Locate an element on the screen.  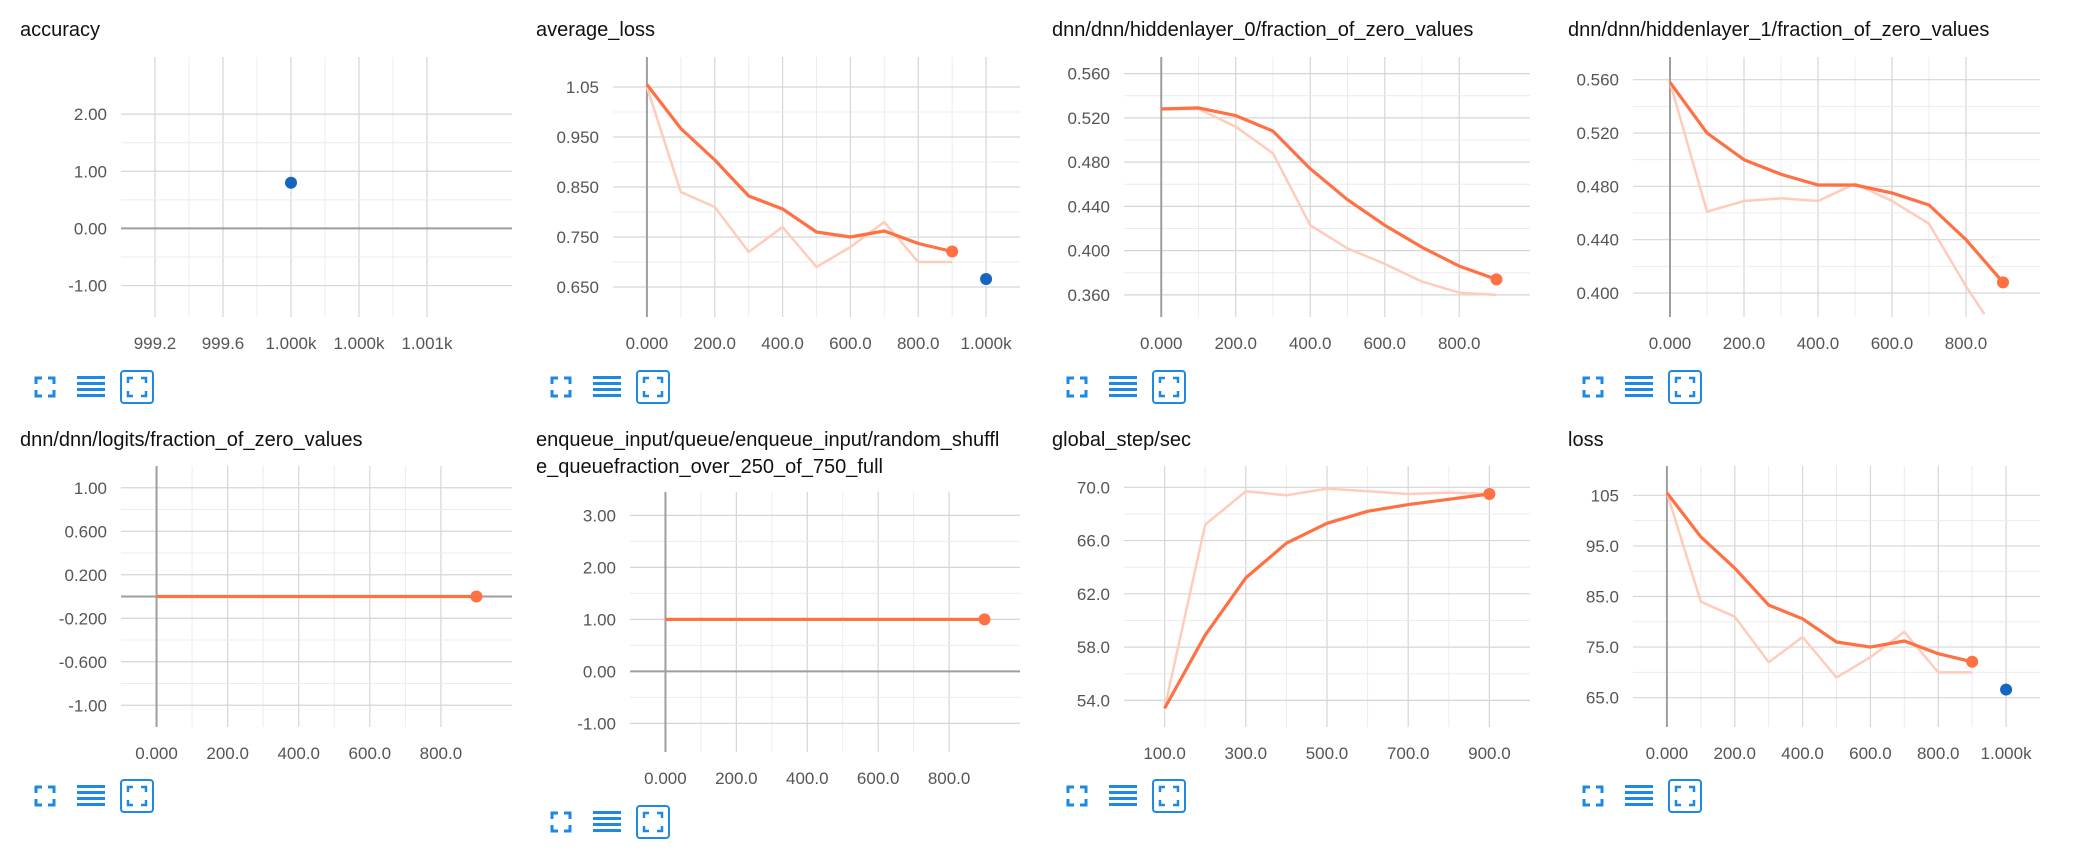
x-tick-label: 100.0 is located at coordinates (1164, 753).